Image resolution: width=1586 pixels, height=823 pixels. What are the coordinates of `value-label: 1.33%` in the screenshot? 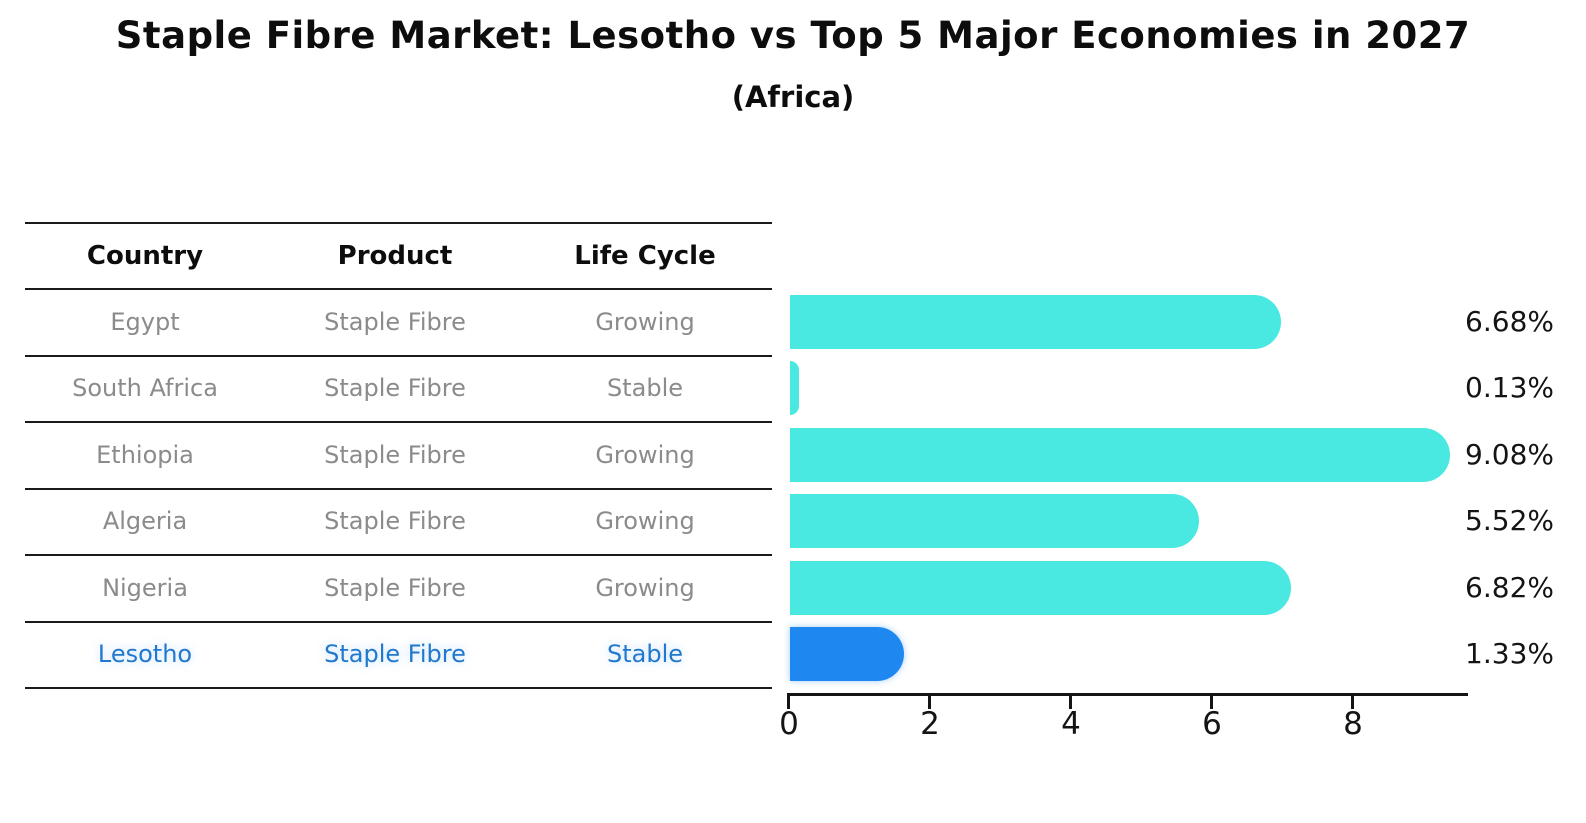 It's located at (1509, 653).